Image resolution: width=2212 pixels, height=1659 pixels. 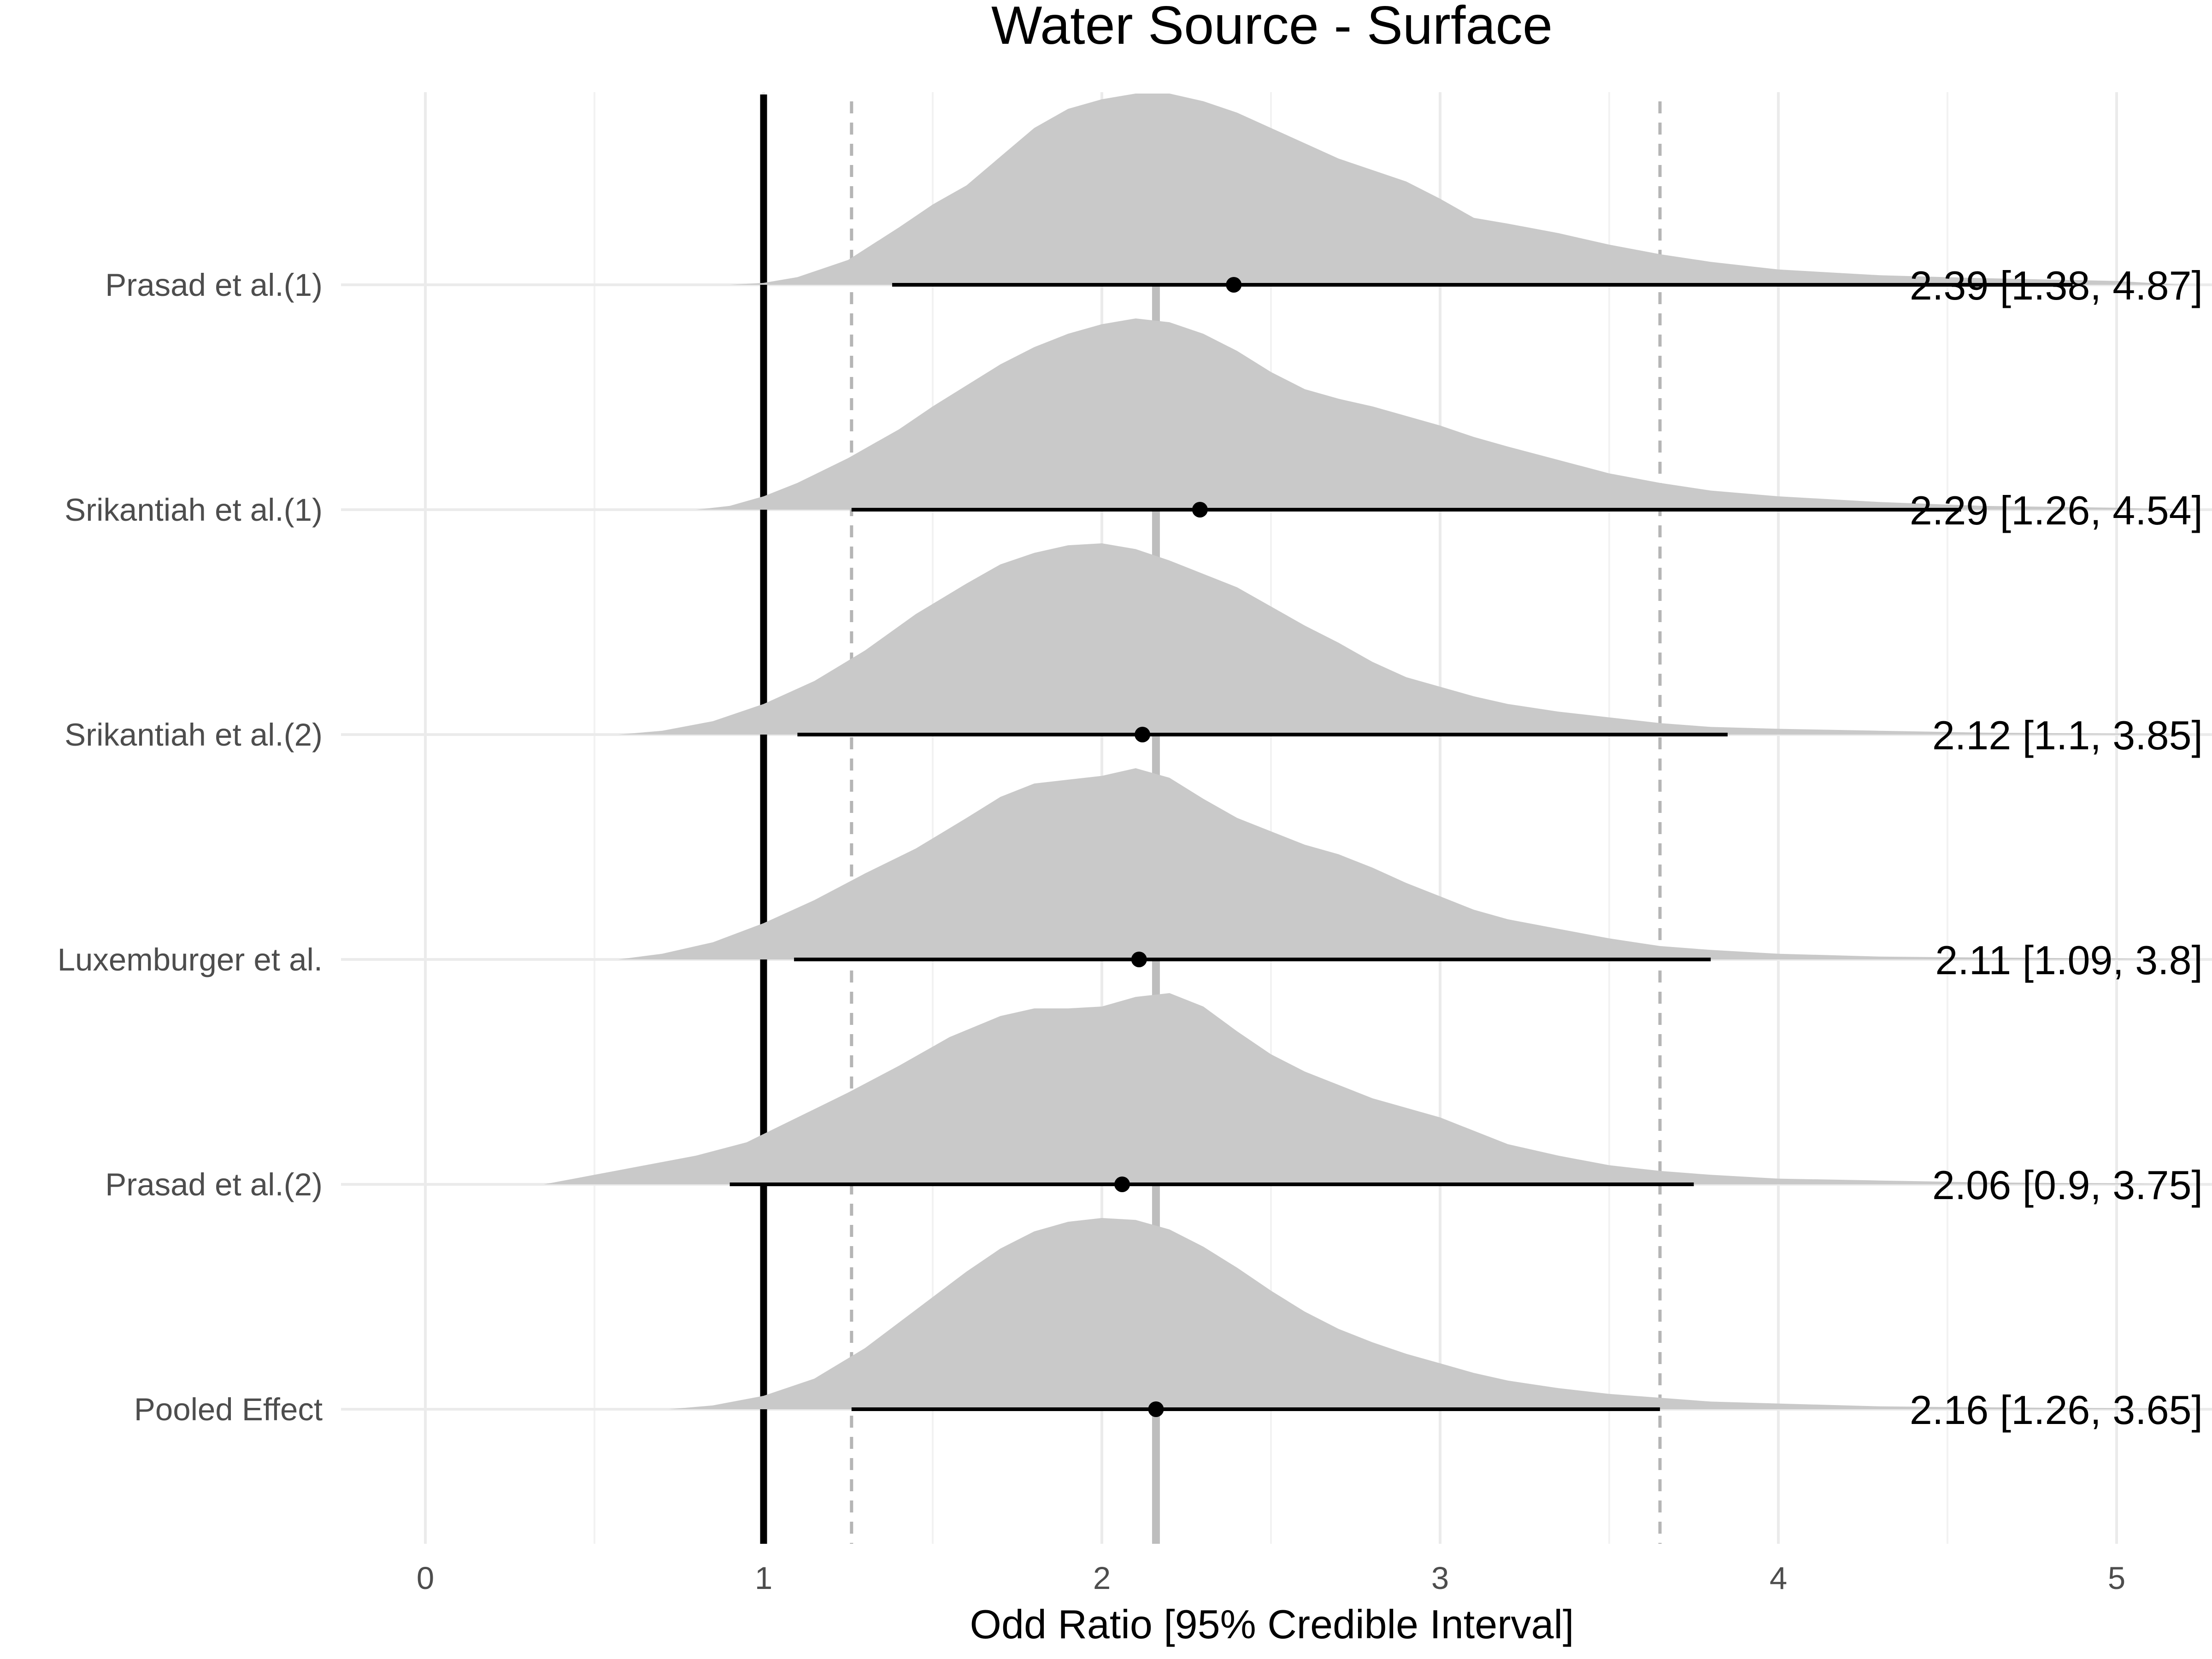 What do you see at coordinates (2056, 285) in the screenshot?
I see `estimate-label: 2.39 [1.38, 4.87]` at bounding box center [2056, 285].